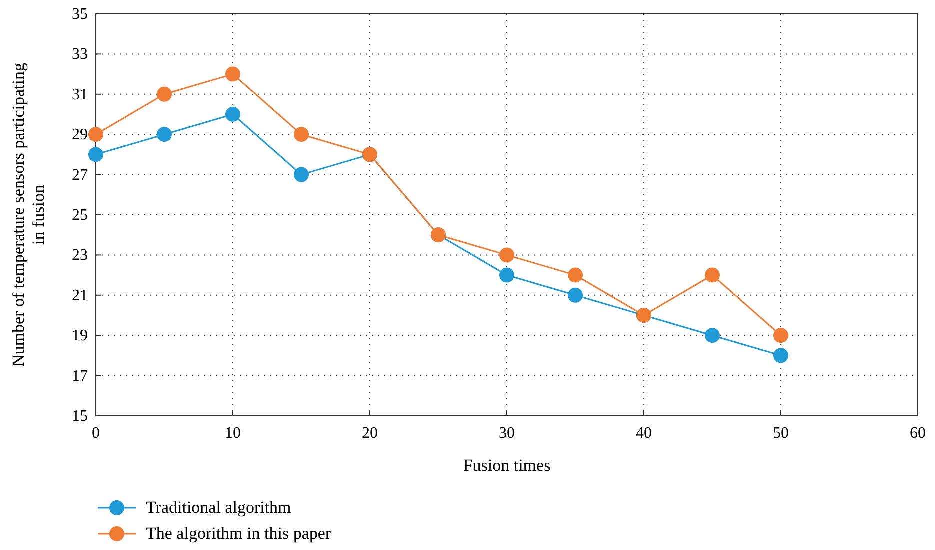 The image size is (935, 550). What do you see at coordinates (507, 465) in the screenshot?
I see `x-axis-title: Fusion times` at bounding box center [507, 465].